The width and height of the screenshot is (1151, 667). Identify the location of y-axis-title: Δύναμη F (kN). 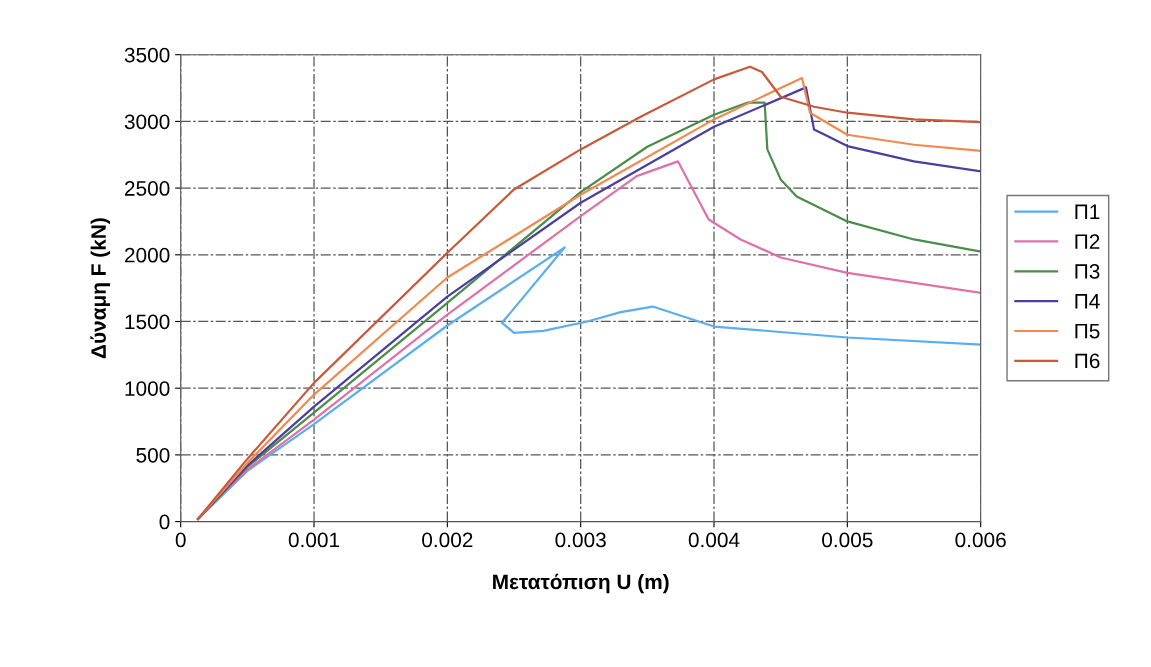
(100, 288).